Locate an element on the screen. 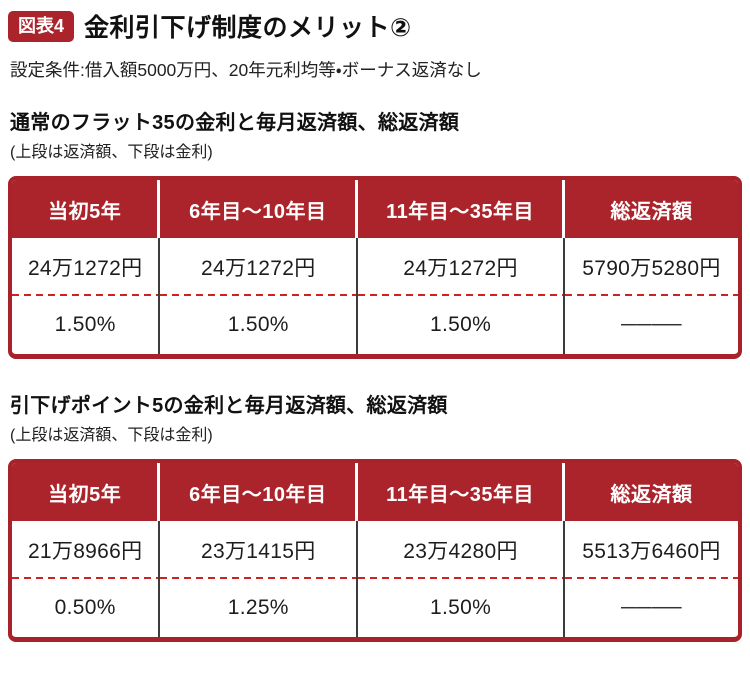 The height and width of the screenshot is (678, 750). figure-header: 図表4 金利引下げ制度のメリット② is located at coordinates (375, 26).